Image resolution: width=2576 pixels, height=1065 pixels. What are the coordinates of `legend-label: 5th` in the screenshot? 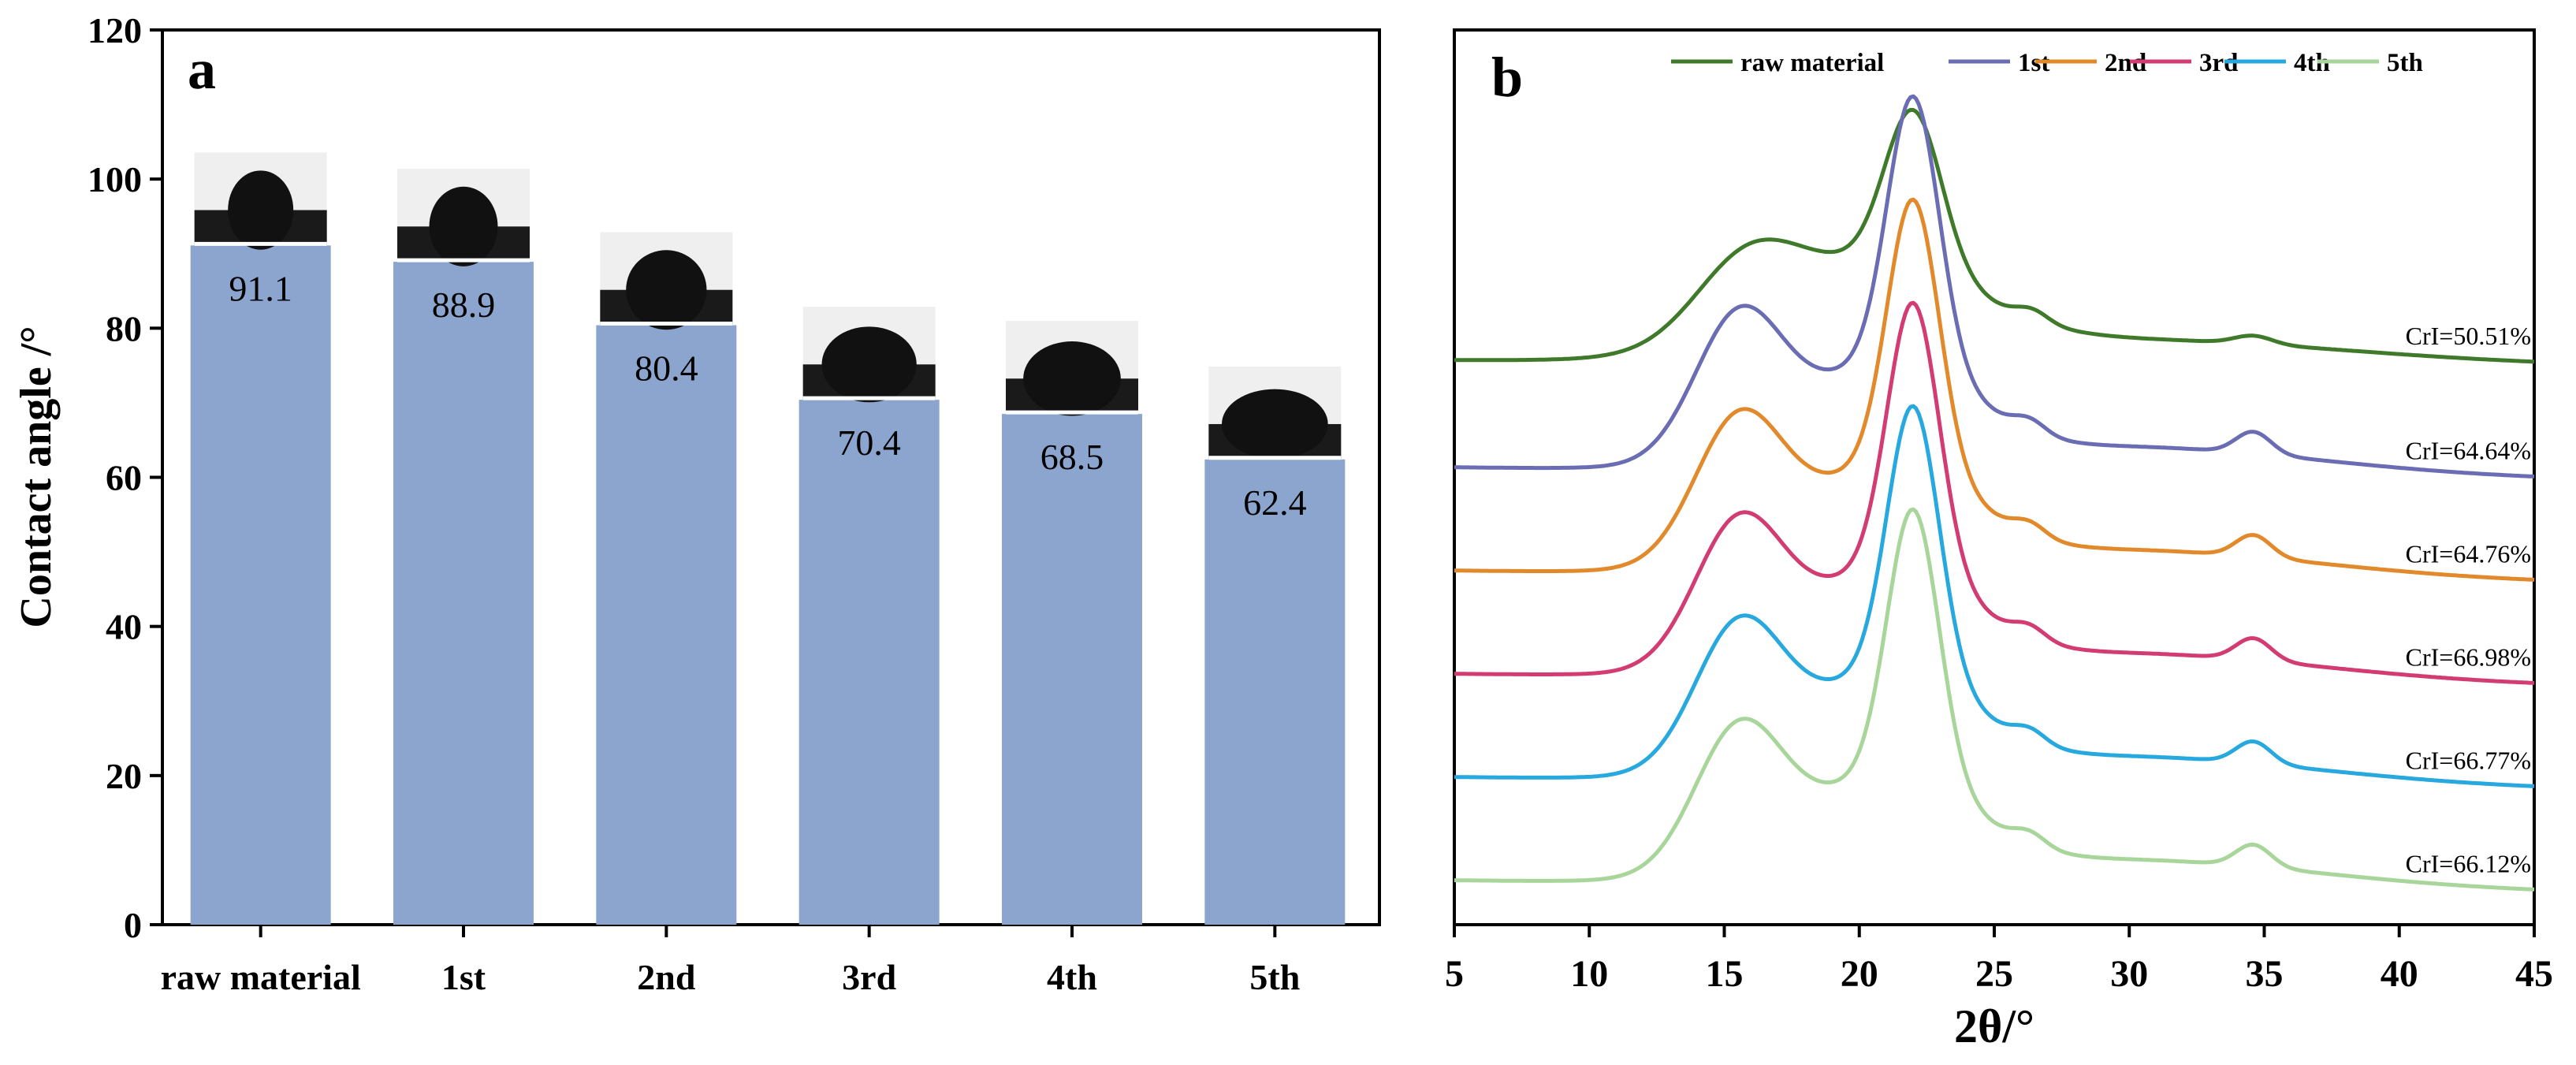 It's located at (2405, 63).